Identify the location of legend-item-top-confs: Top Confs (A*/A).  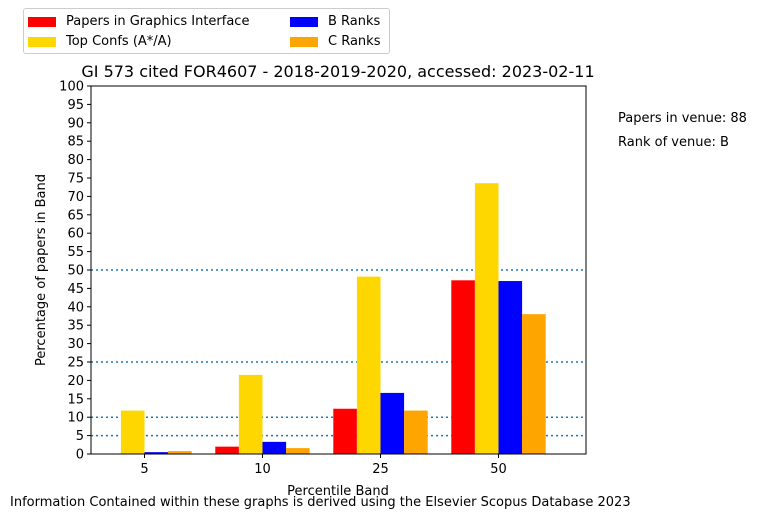
(100, 41).